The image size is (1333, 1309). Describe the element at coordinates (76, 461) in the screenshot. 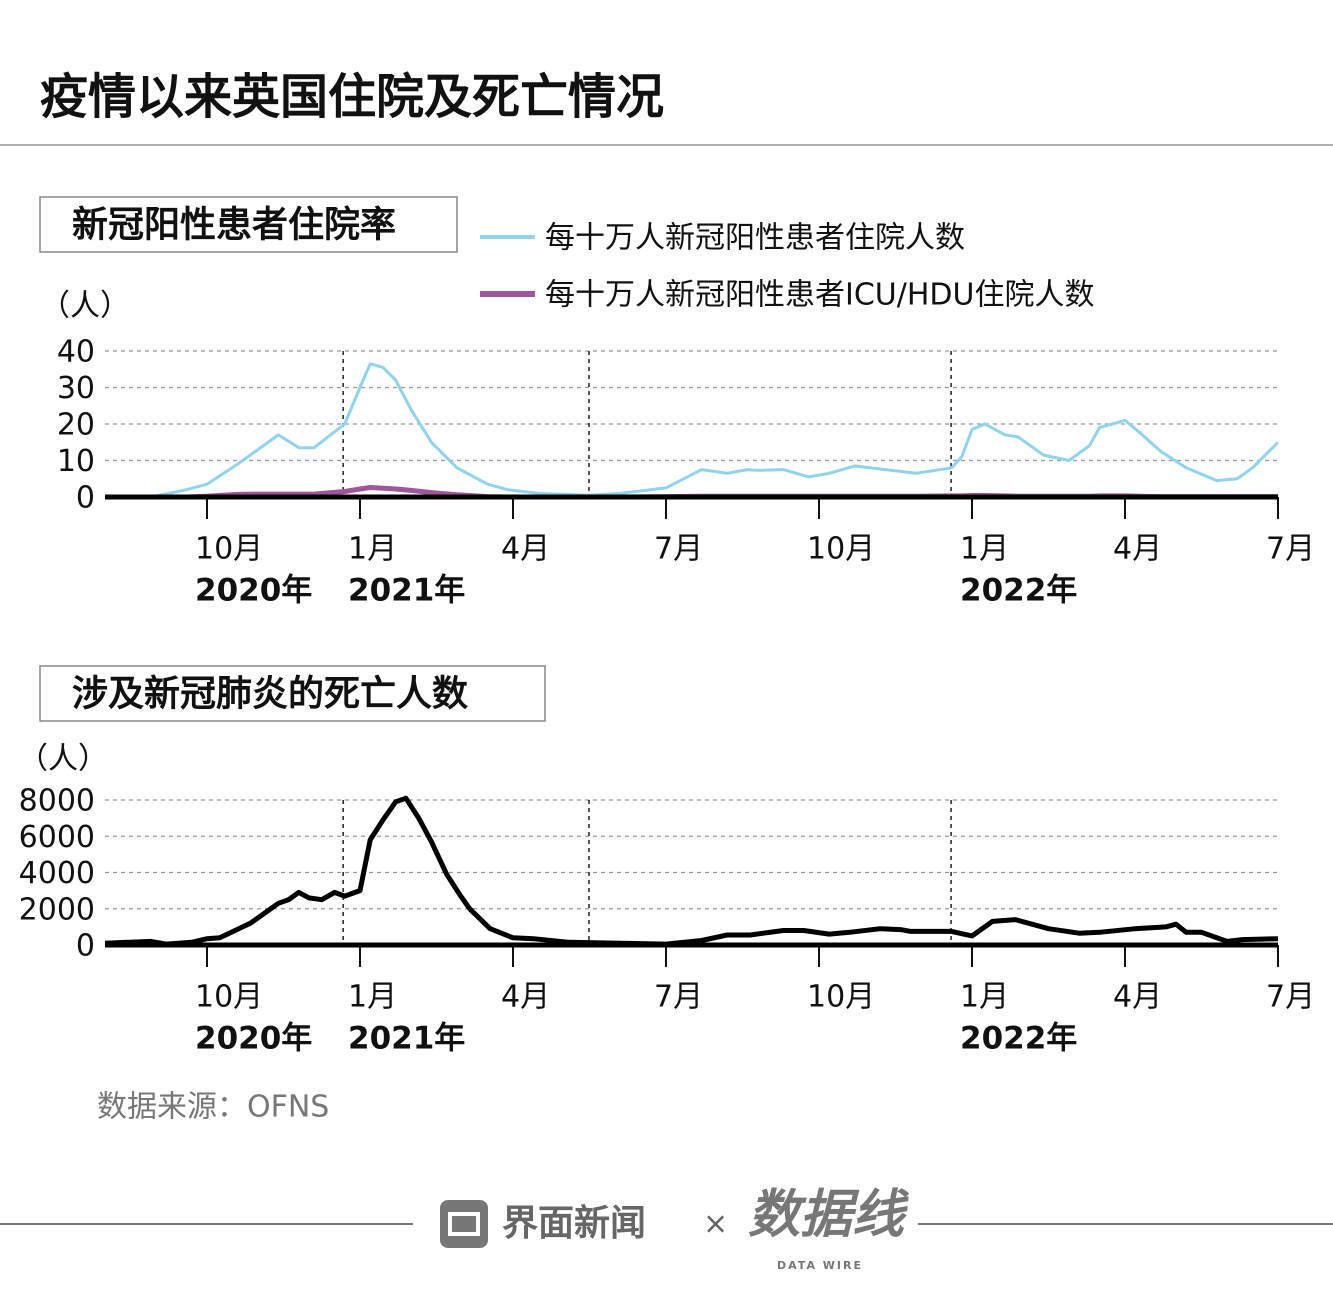

I see `y-tick-label: 10` at that location.